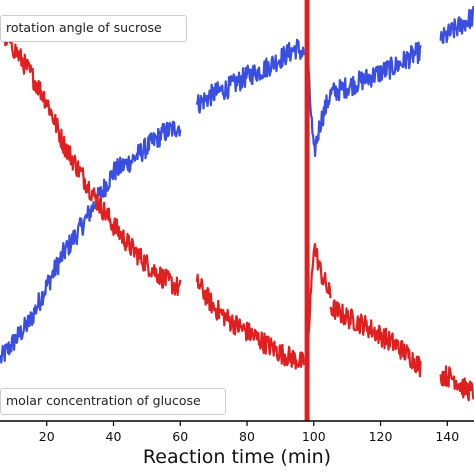 This screenshot has height=474, width=474. I want to click on legend-bottom-box, so click(113, 401).